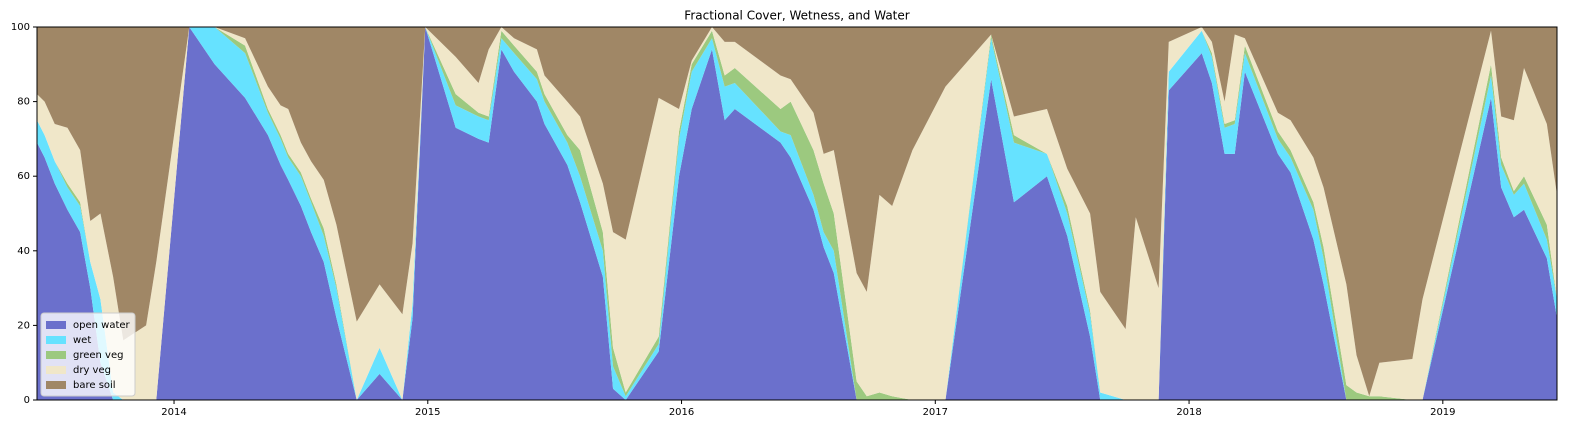 The width and height of the screenshot is (1584, 432). I want to click on y-tick-label: 100, so click(20, 27).